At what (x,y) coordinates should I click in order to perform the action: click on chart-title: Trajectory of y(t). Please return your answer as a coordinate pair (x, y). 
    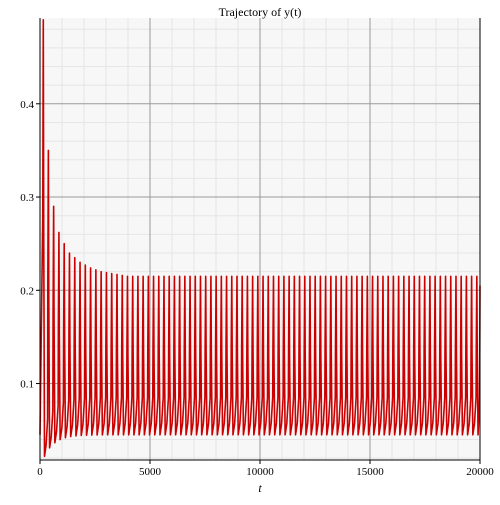
    Looking at the image, I should click on (260, 12).